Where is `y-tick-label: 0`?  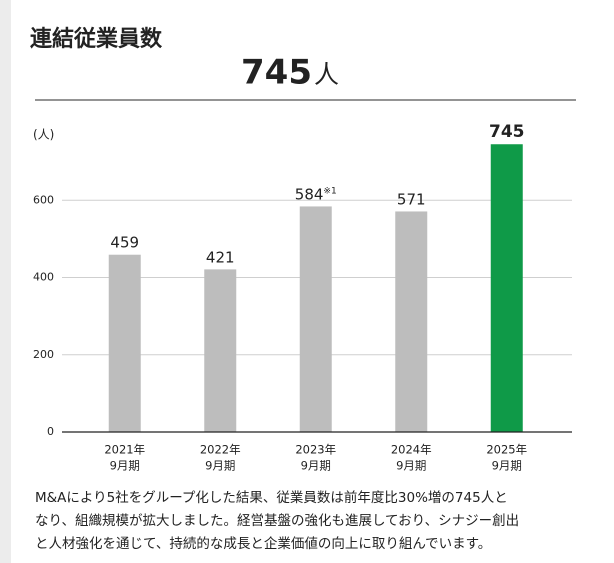
y-tick-label: 0 is located at coordinates (50, 431).